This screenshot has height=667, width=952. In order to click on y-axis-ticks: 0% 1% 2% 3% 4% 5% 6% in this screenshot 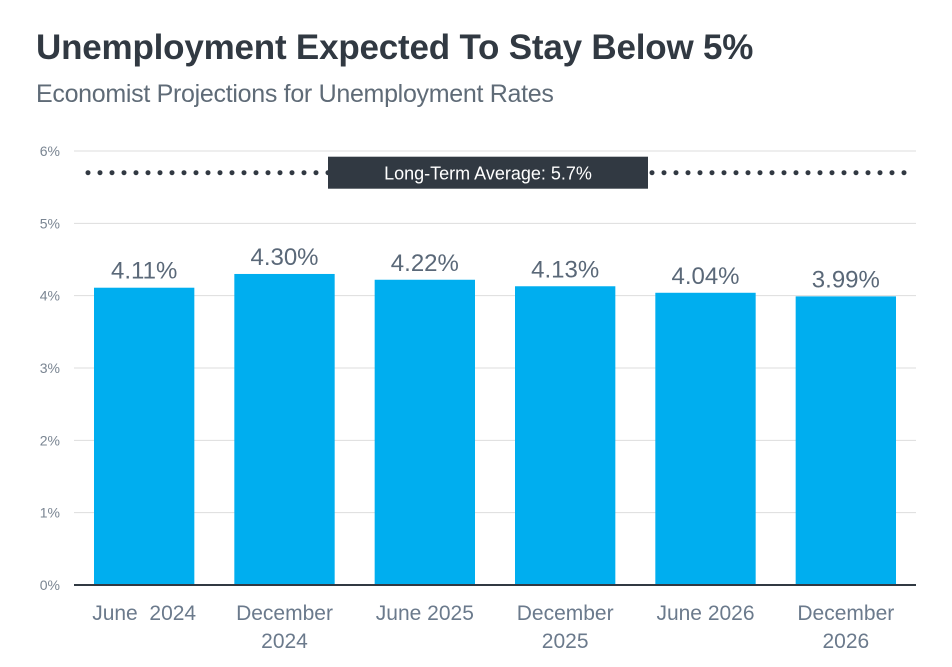, I will do `click(50, 368)`.